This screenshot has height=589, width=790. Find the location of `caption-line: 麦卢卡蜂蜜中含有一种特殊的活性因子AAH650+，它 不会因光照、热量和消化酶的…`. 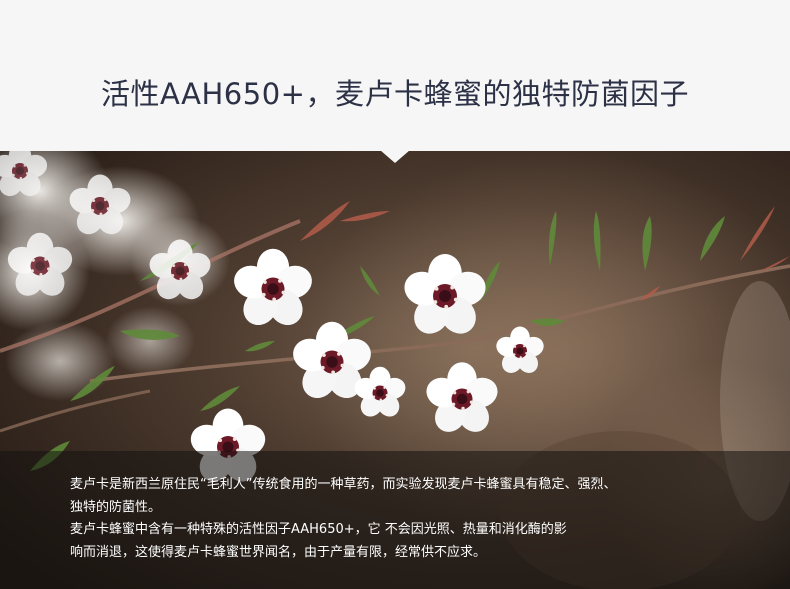

caption-line: 麦卢卡蜂蜜中含有一种特殊的活性因子AAH650+，它 不会因光照、热量和消化酶的… is located at coordinates (318, 529).